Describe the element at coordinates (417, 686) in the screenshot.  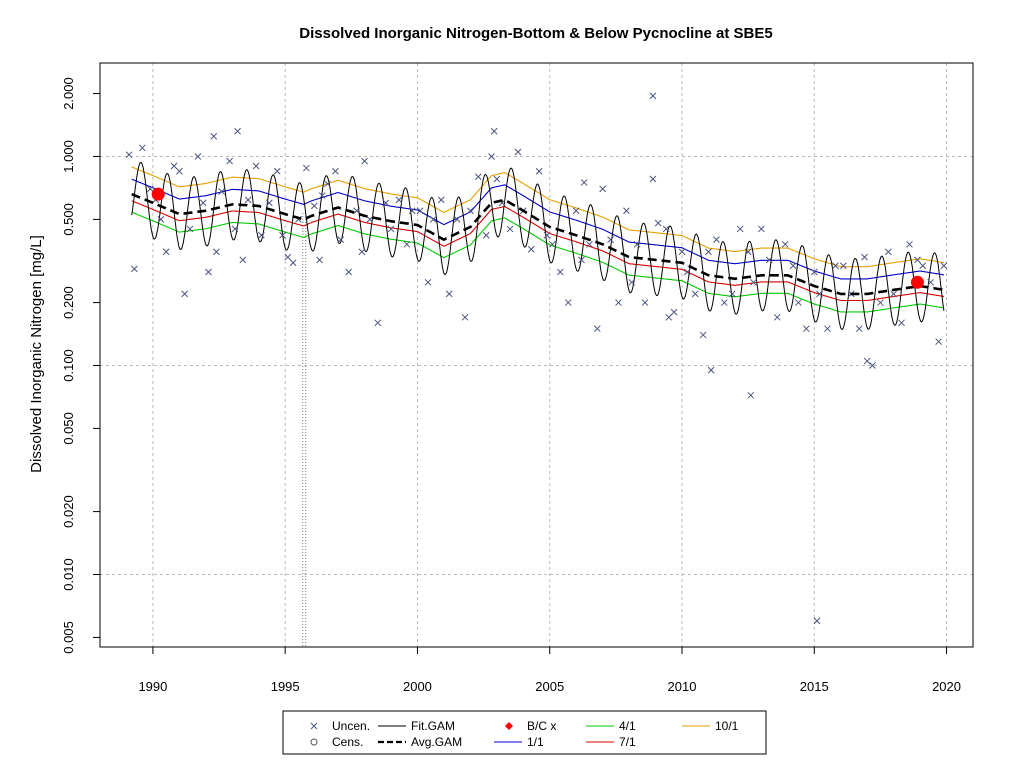
I see `x-tick-label: 2000` at that location.